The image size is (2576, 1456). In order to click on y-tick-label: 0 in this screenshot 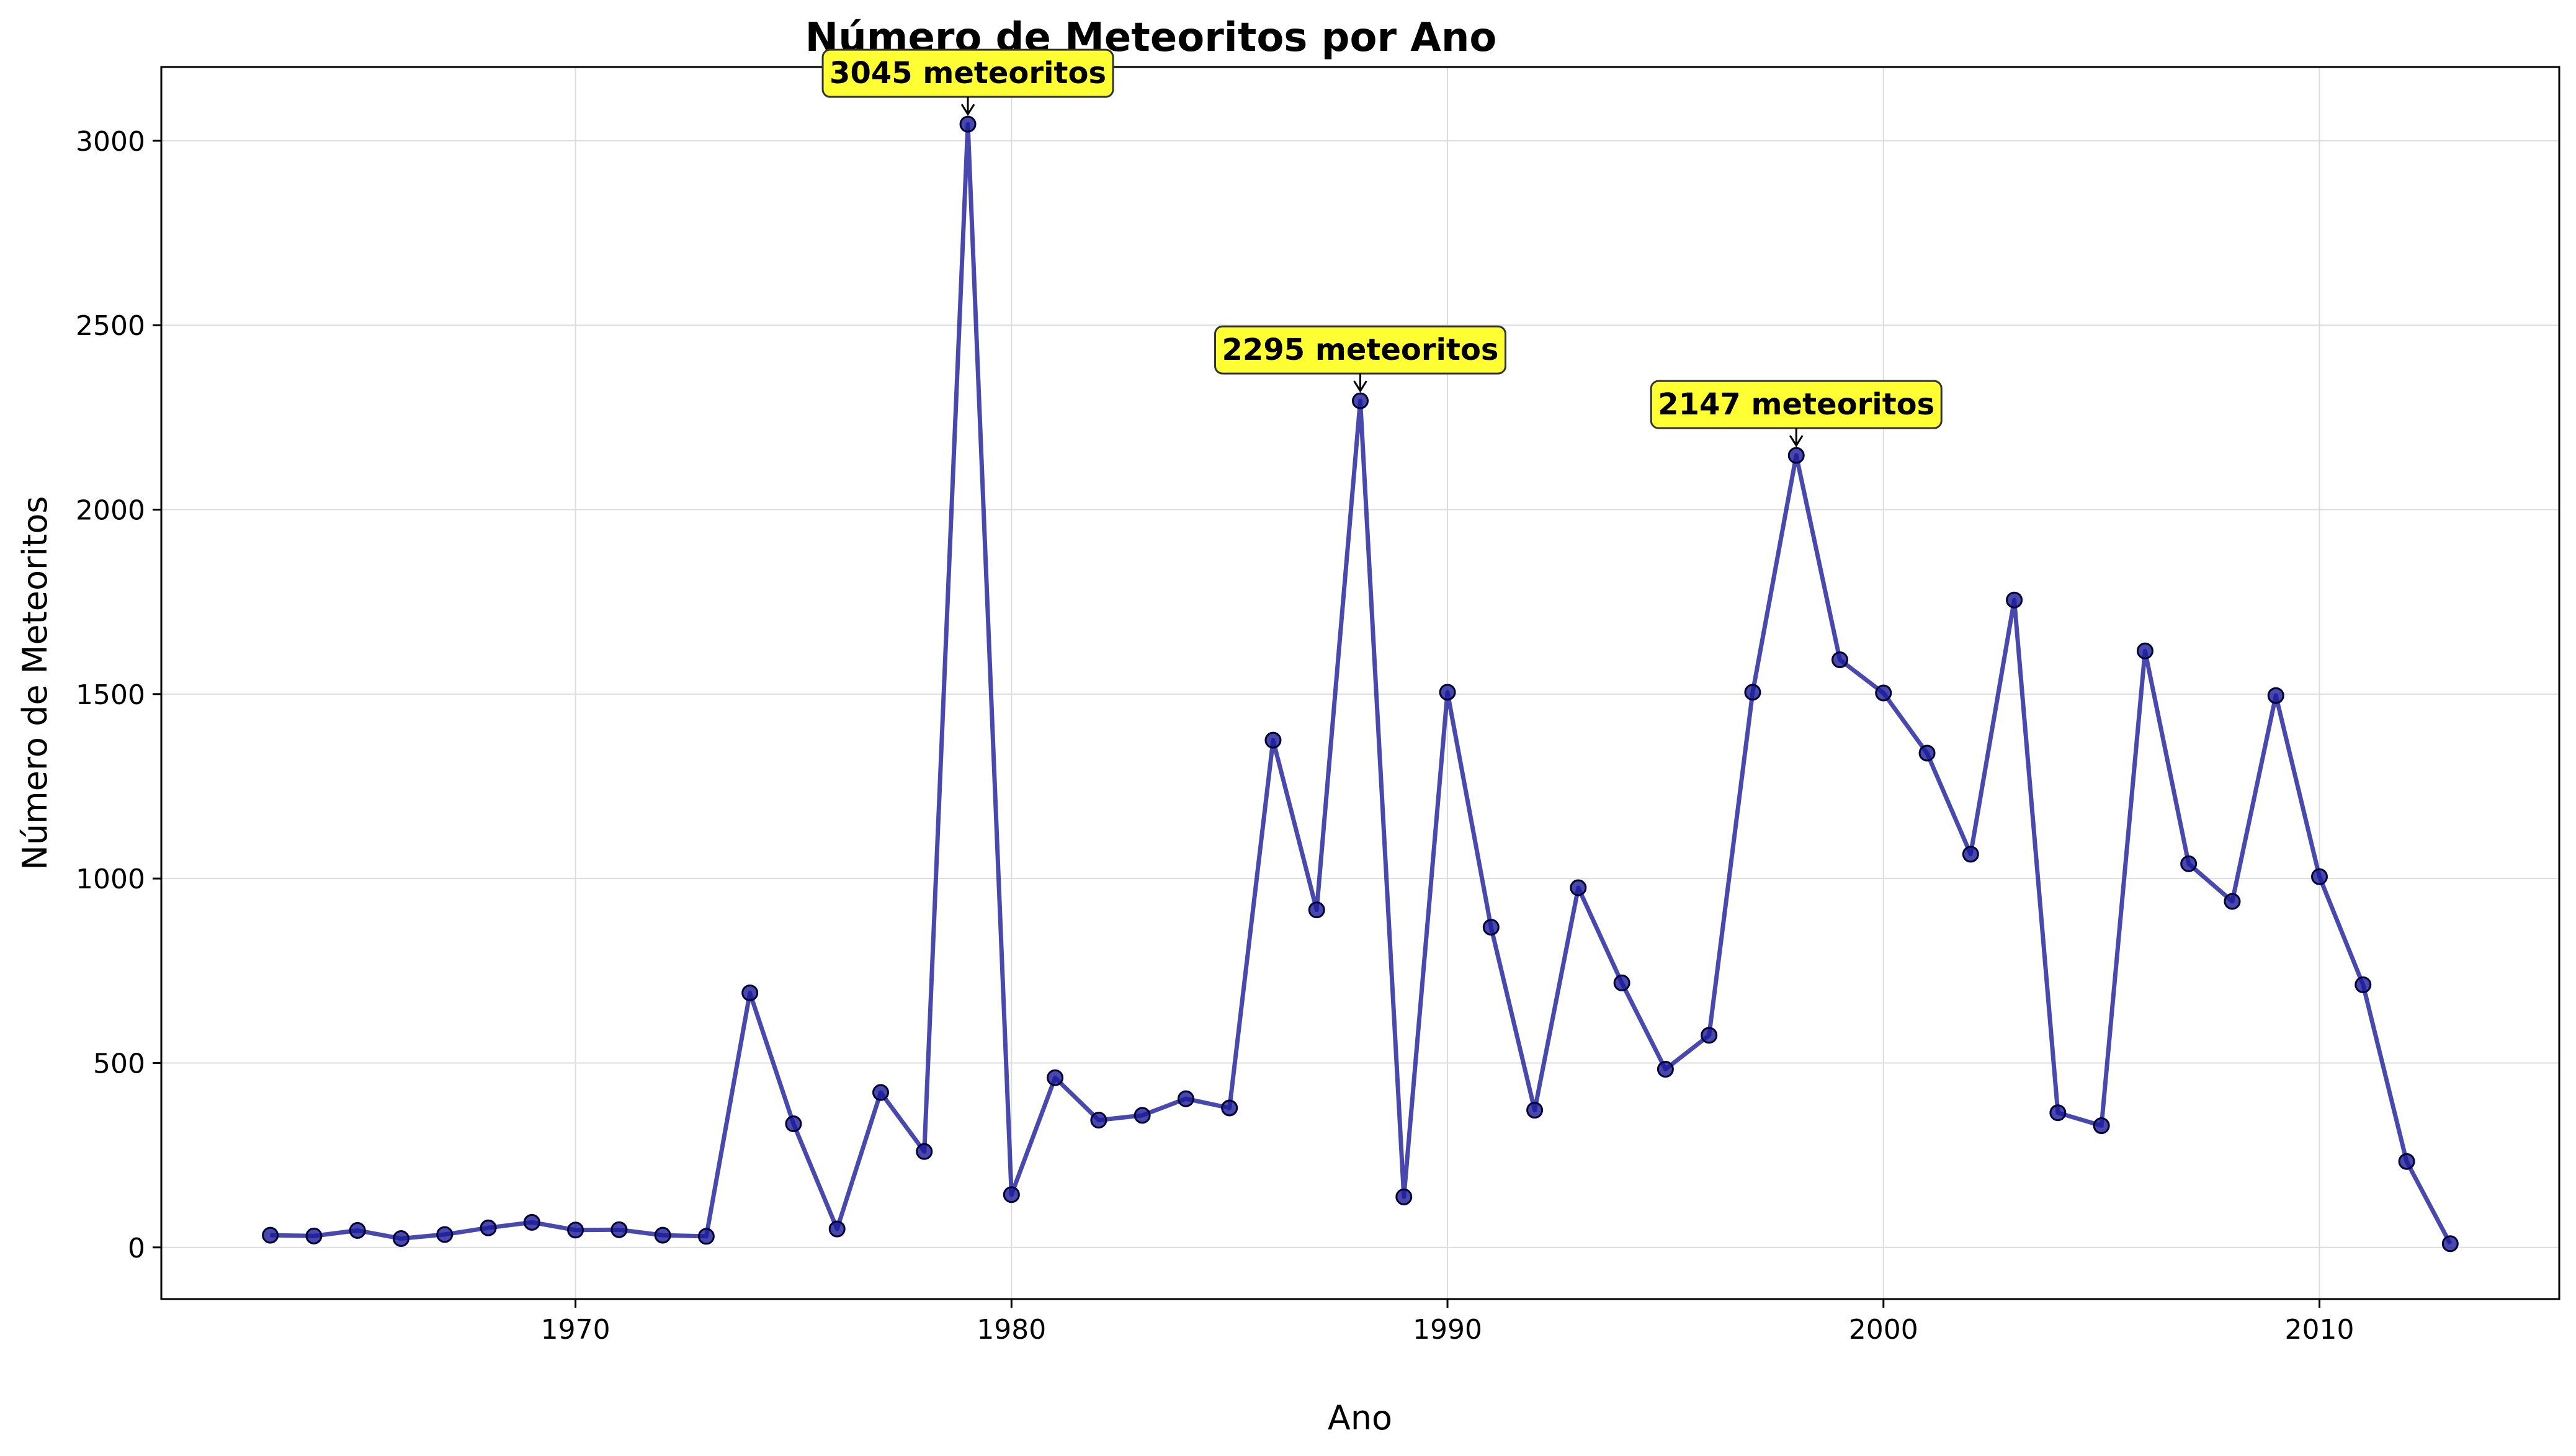, I will do `click(136, 1248)`.